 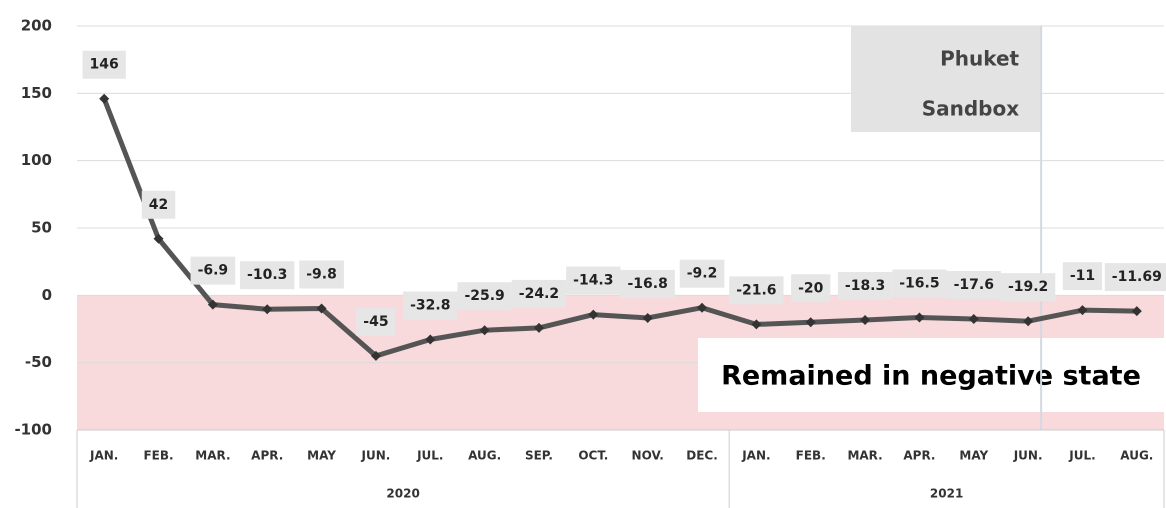 I want to click on y-tick-label: 150, so click(x=36, y=93).